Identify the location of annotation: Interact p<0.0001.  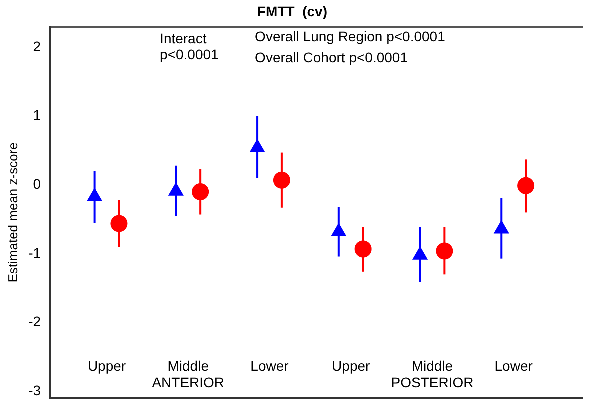
(190, 46).